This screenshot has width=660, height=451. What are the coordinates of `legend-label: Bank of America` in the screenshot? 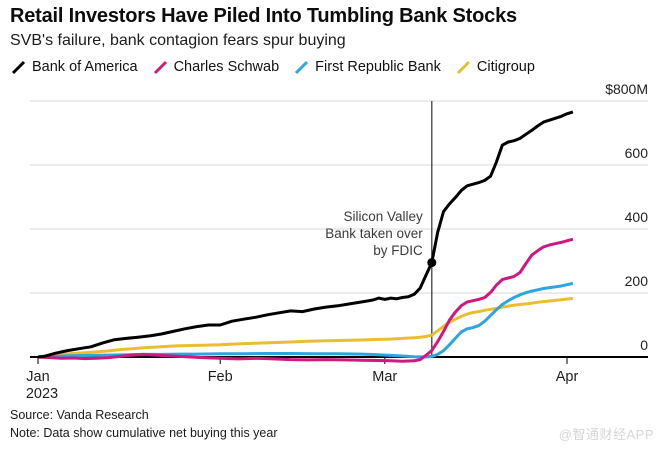 It's located at (85, 67).